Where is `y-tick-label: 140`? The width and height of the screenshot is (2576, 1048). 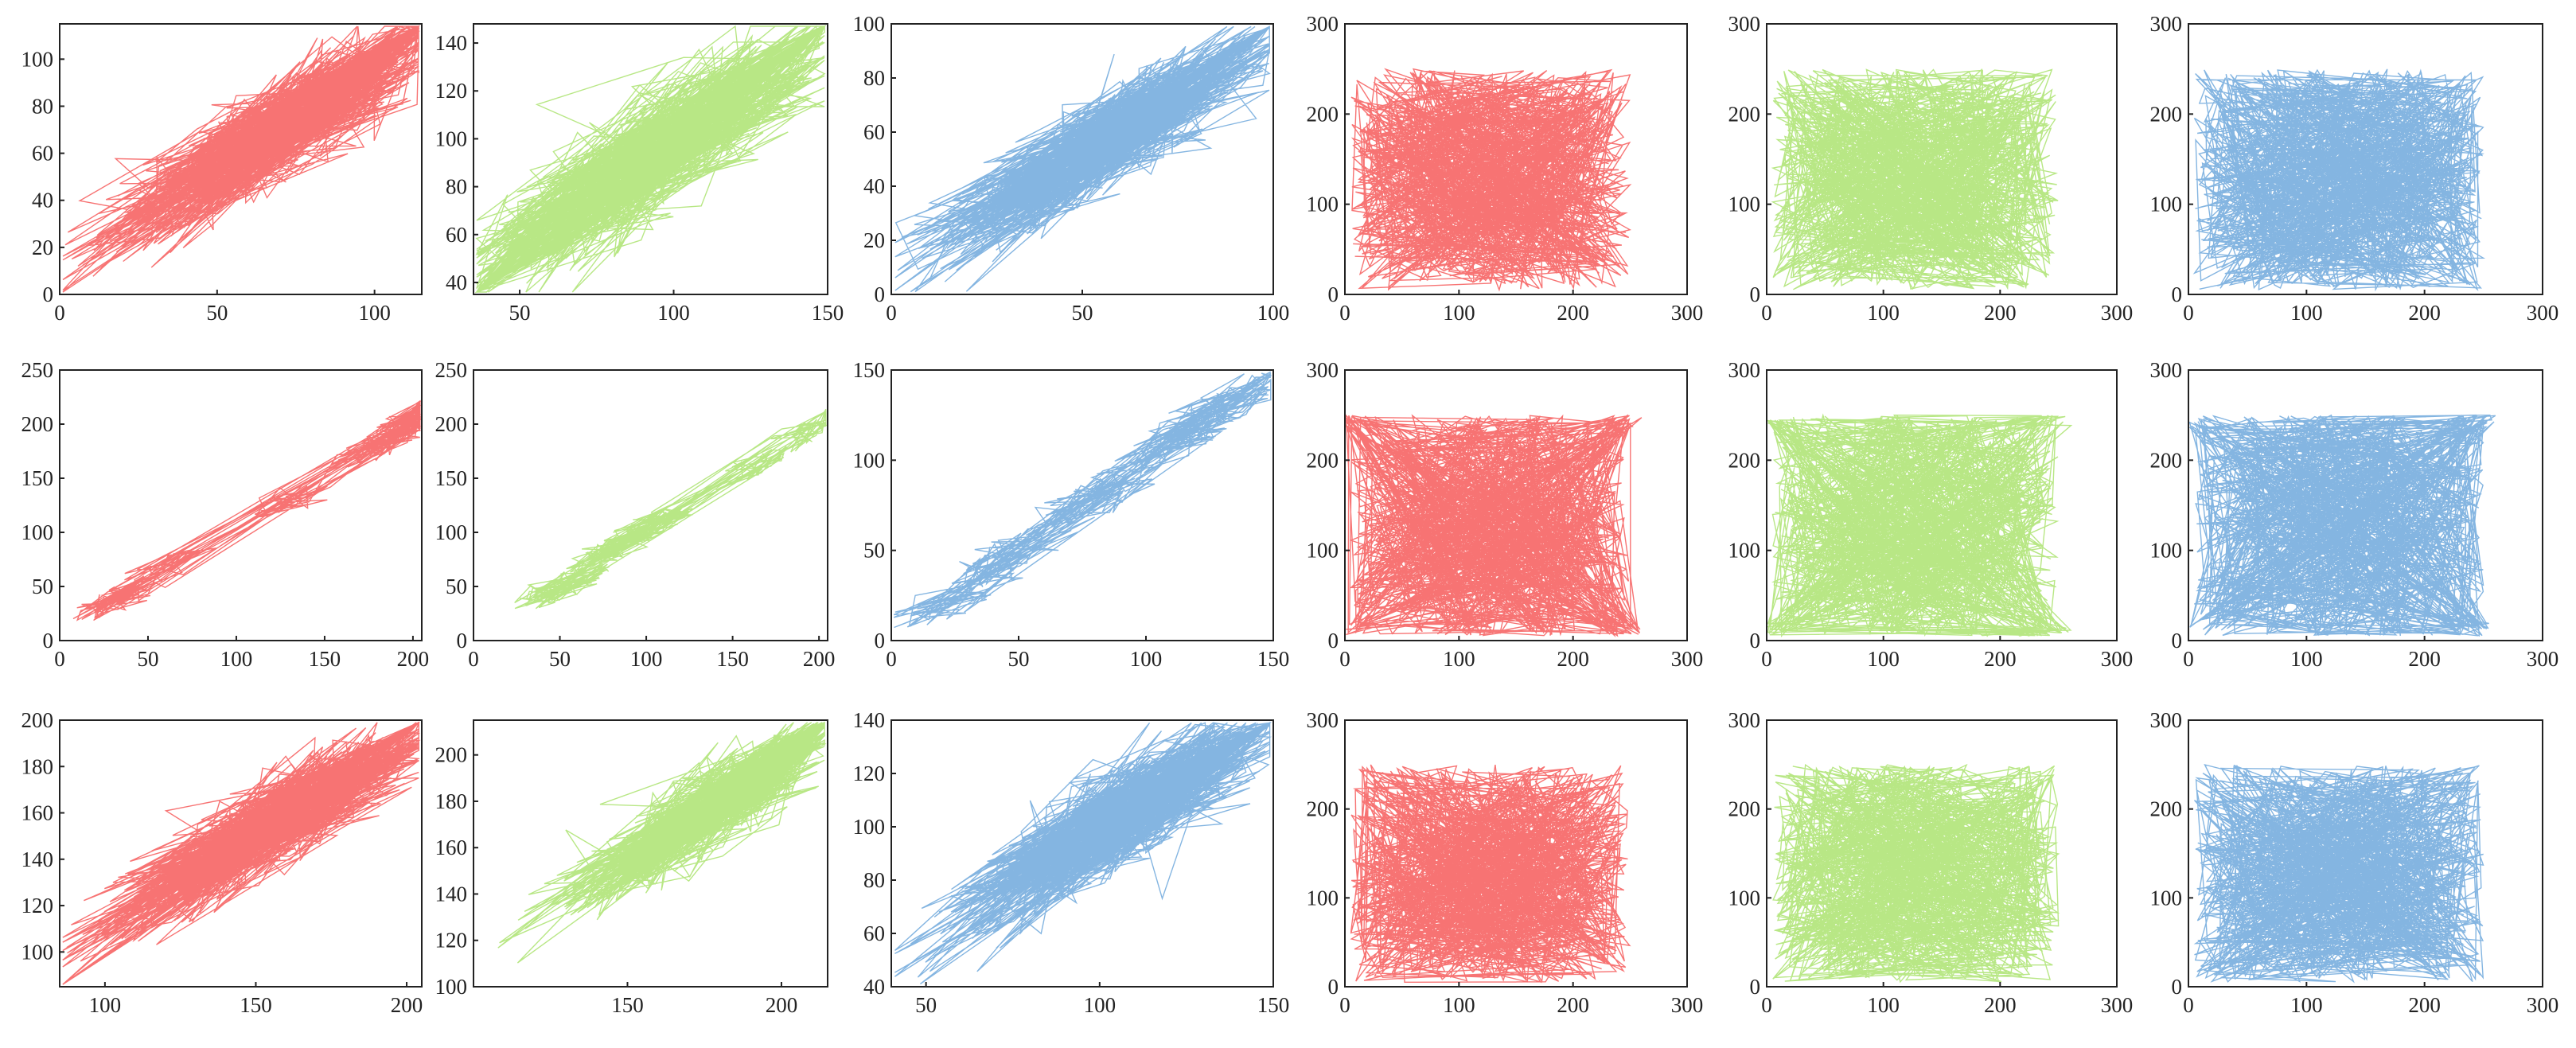 y-tick-label: 140 is located at coordinates (451, 43).